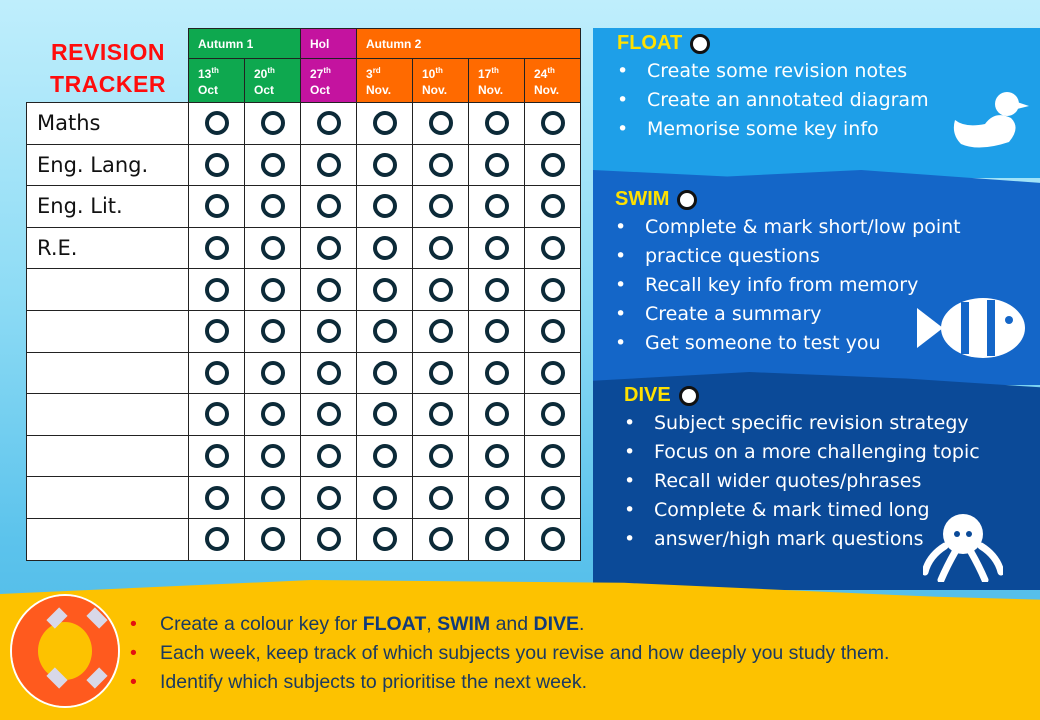 The image size is (1040, 720). What do you see at coordinates (688, 395) in the screenshot?
I see `dive-key-circle` at bounding box center [688, 395].